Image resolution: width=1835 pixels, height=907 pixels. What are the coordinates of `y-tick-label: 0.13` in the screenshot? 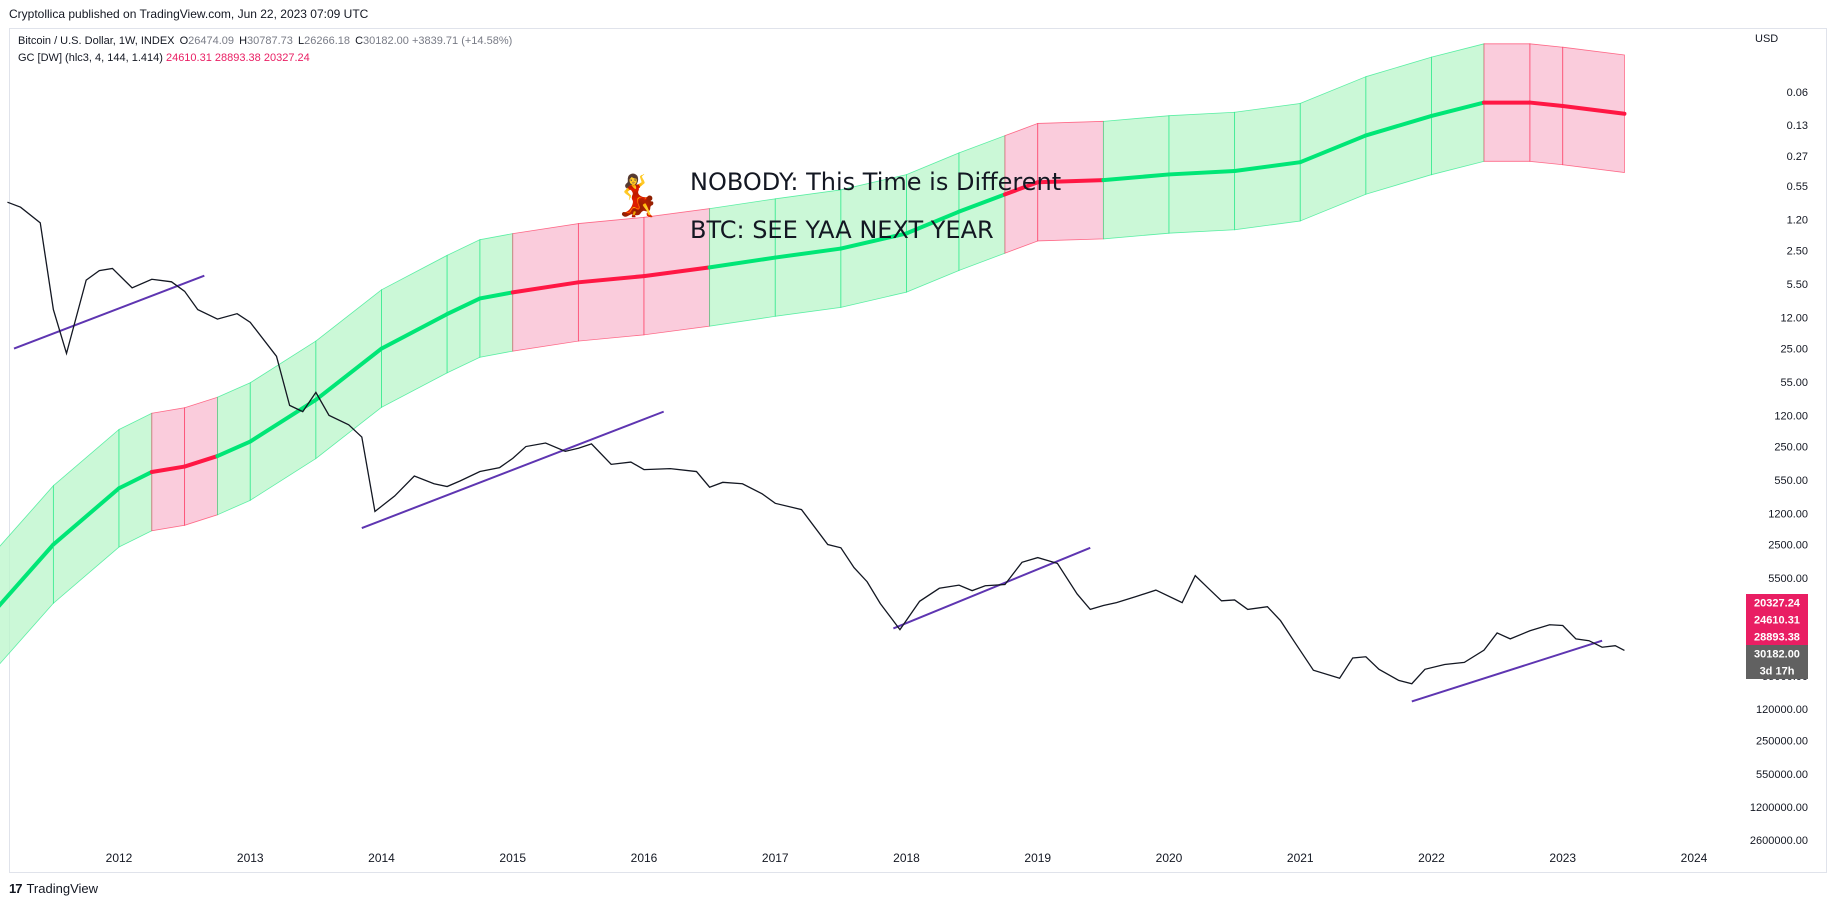 It's located at (1797, 126).